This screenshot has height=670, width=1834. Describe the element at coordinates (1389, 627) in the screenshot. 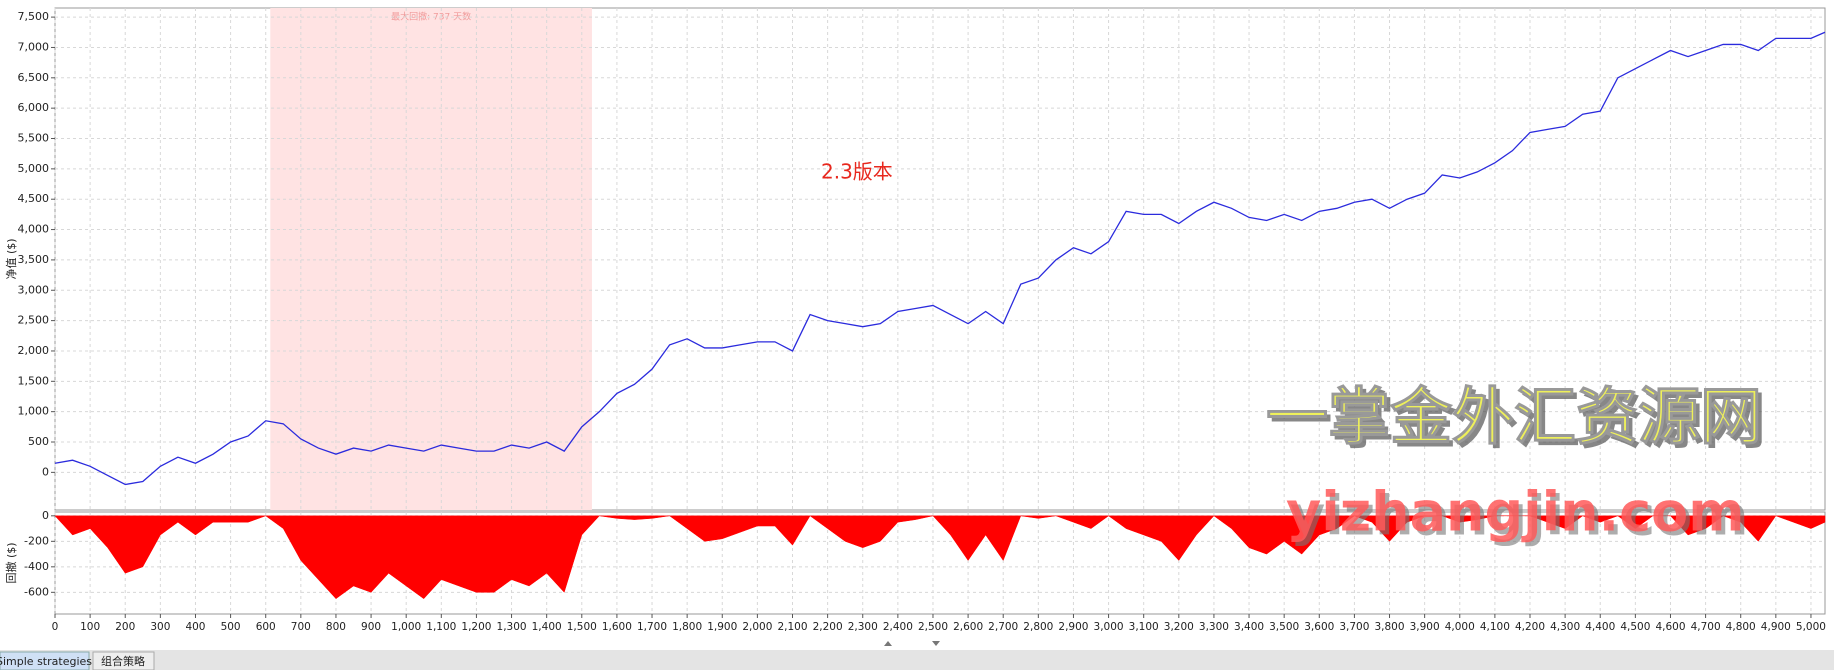

I see `x-tick-label: 3,800` at that location.